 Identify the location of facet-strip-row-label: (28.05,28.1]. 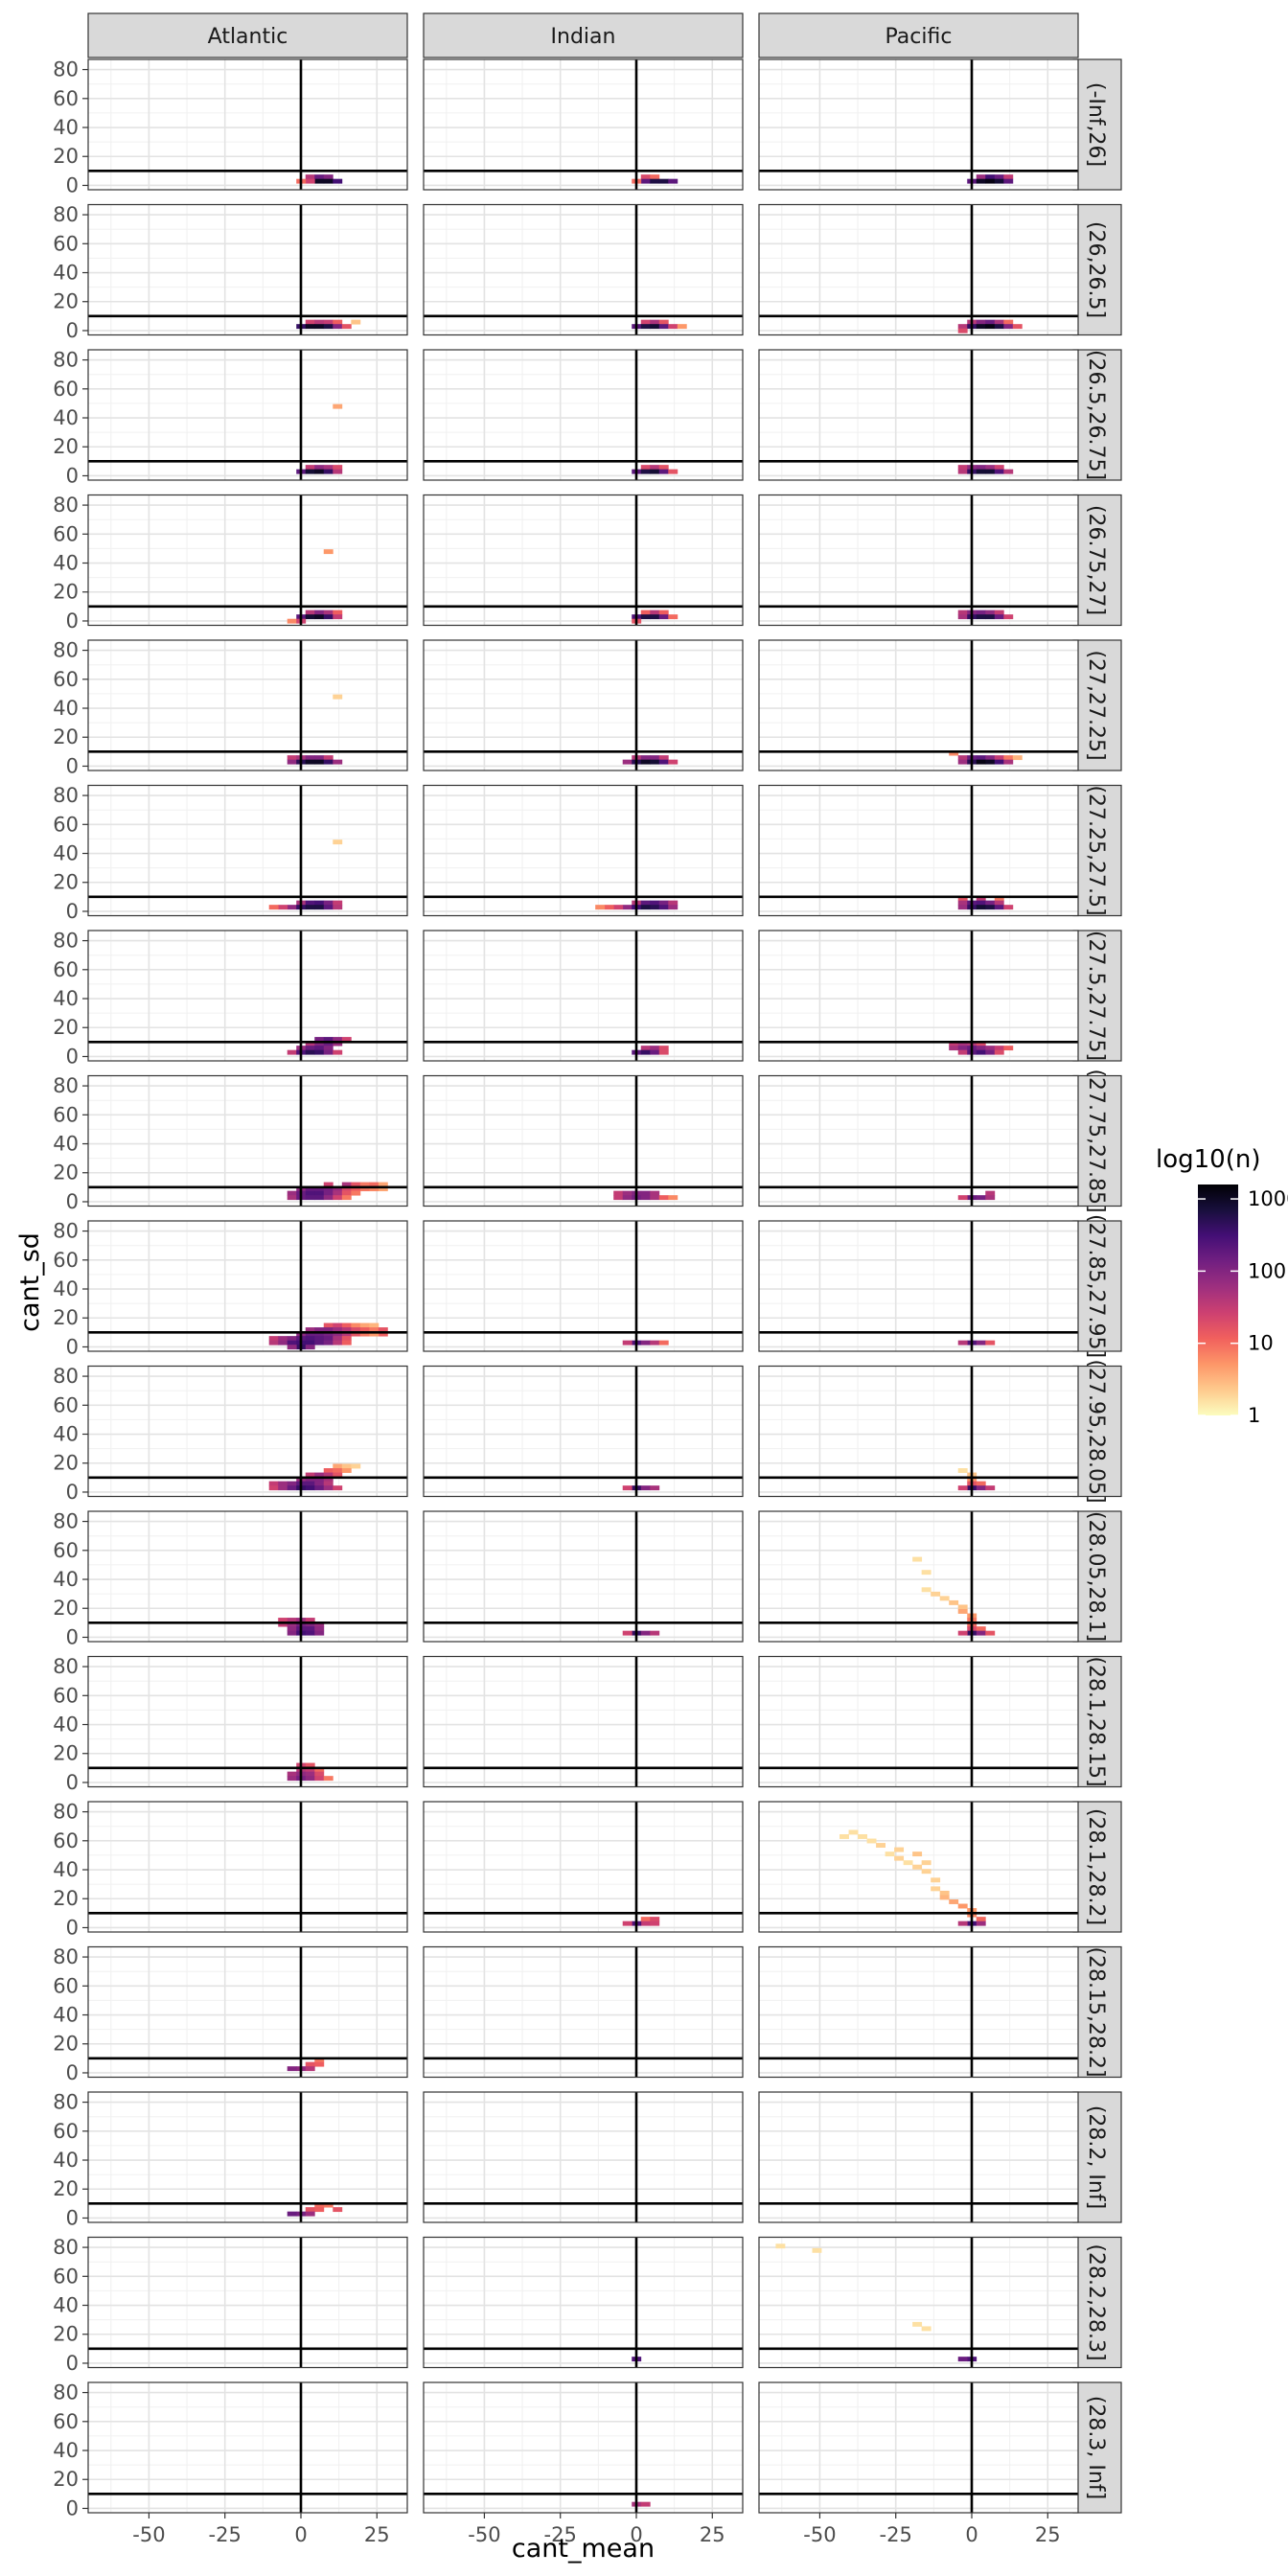
(1096, 1576).